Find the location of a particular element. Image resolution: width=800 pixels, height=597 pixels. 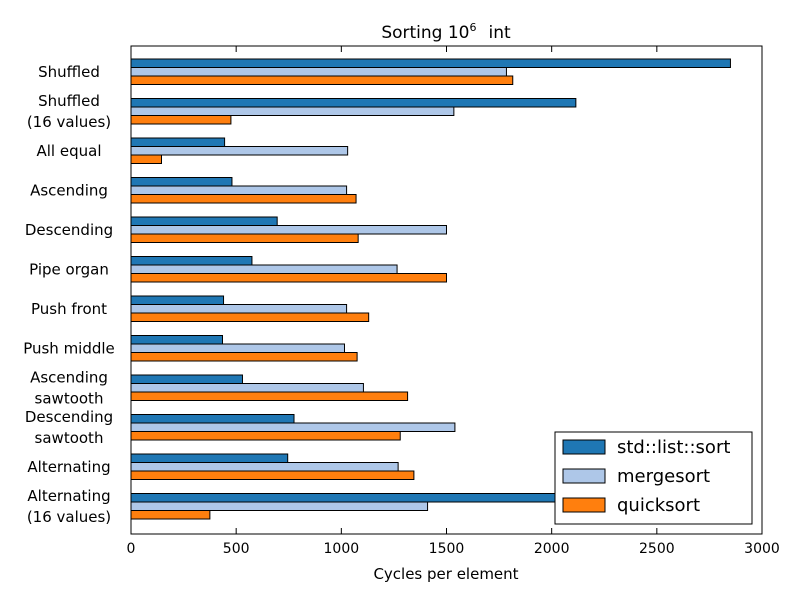

legend-label: mergesort is located at coordinates (663, 476).